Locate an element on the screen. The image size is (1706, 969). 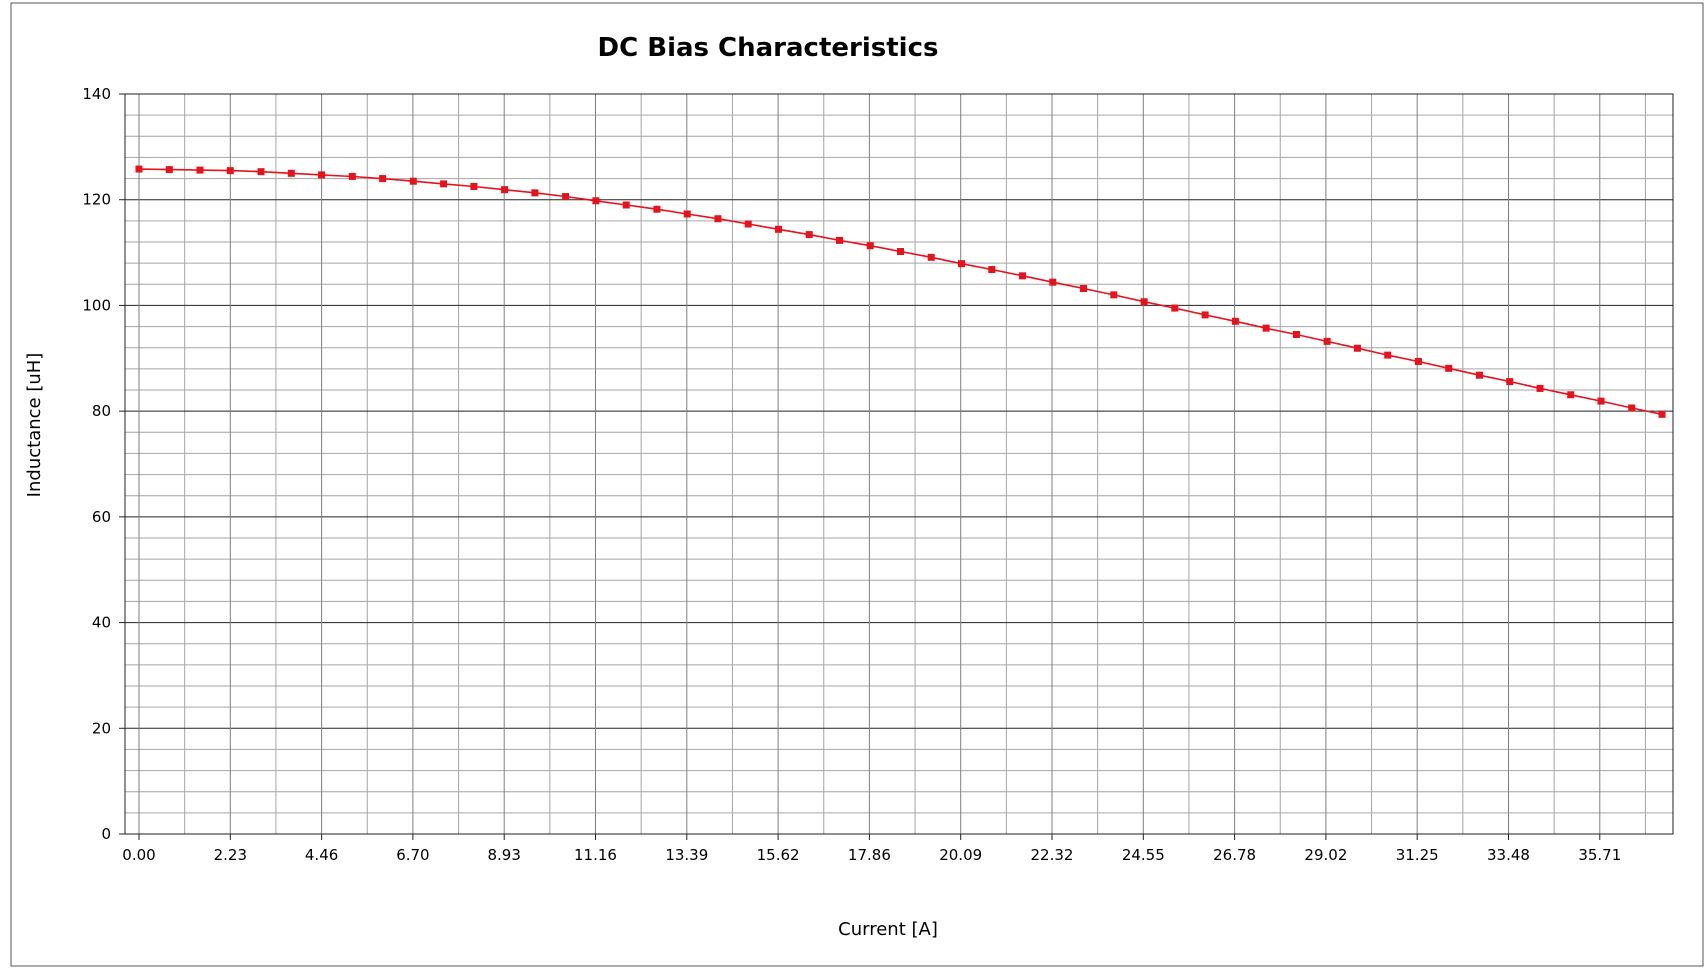
y-tick-label: 20 is located at coordinates (101, 728).